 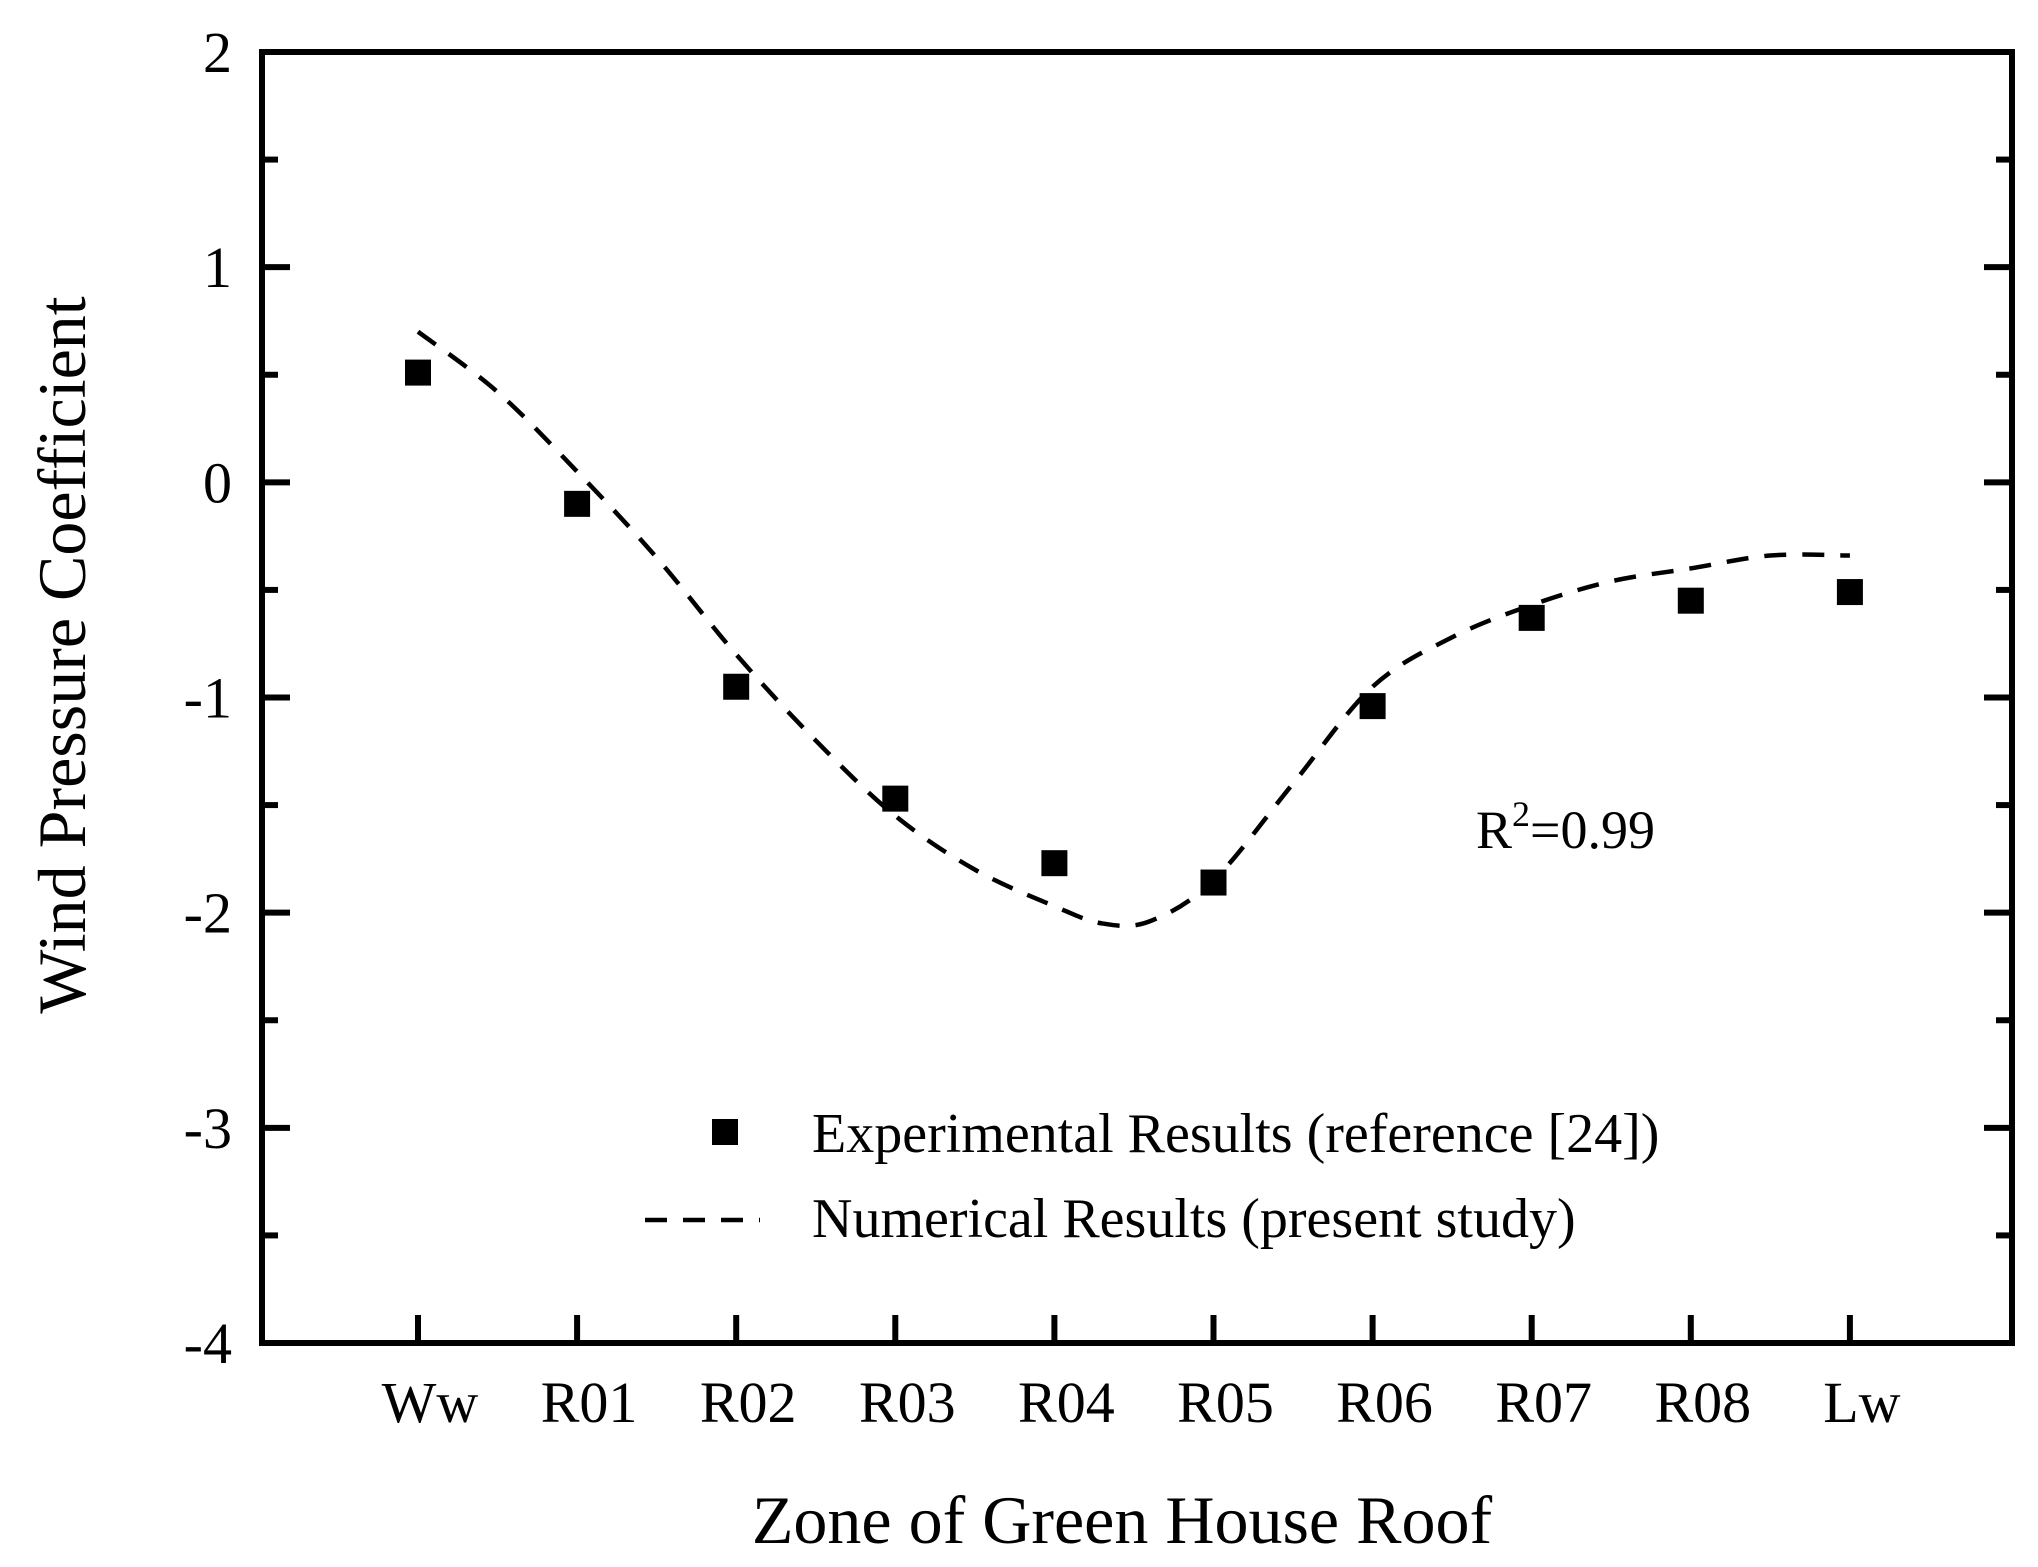 What do you see at coordinates (1066, 1402) in the screenshot?
I see `x-tick-label: R04` at bounding box center [1066, 1402].